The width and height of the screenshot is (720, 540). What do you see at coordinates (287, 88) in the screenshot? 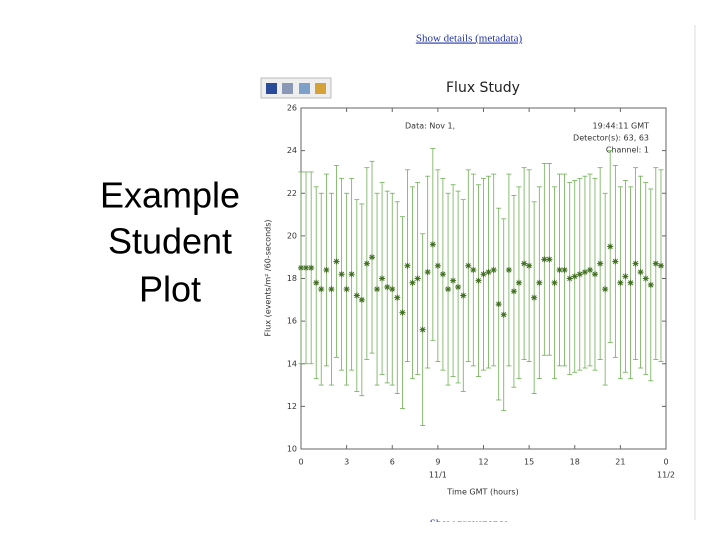
I see `print-icon` at bounding box center [287, 88].